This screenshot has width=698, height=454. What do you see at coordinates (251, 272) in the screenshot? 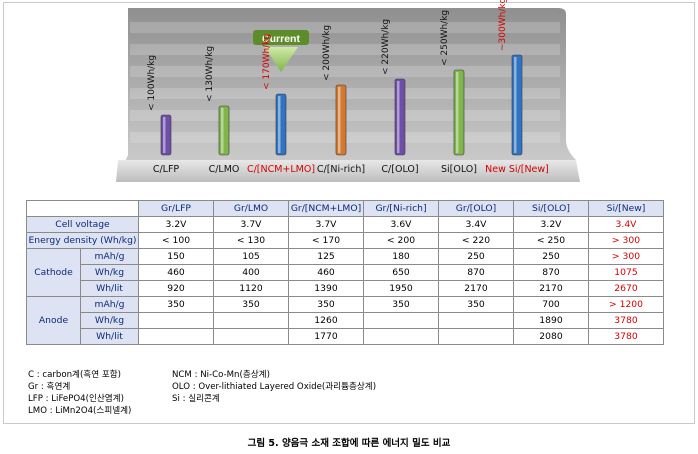
I see `table-cell: 400` at bounding box center [251, 272].